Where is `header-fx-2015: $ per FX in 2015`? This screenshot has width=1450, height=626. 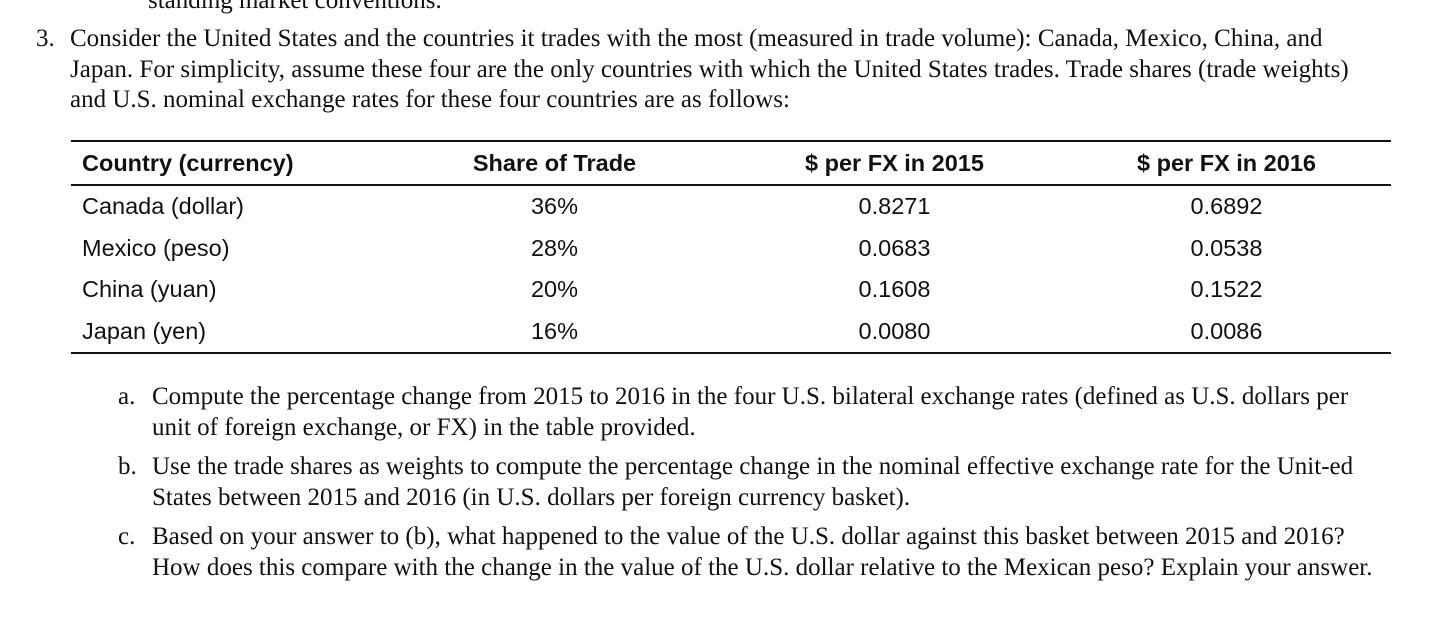 header-fx-2015: $ per FX in 2015 is located at coordinates (894, 163).